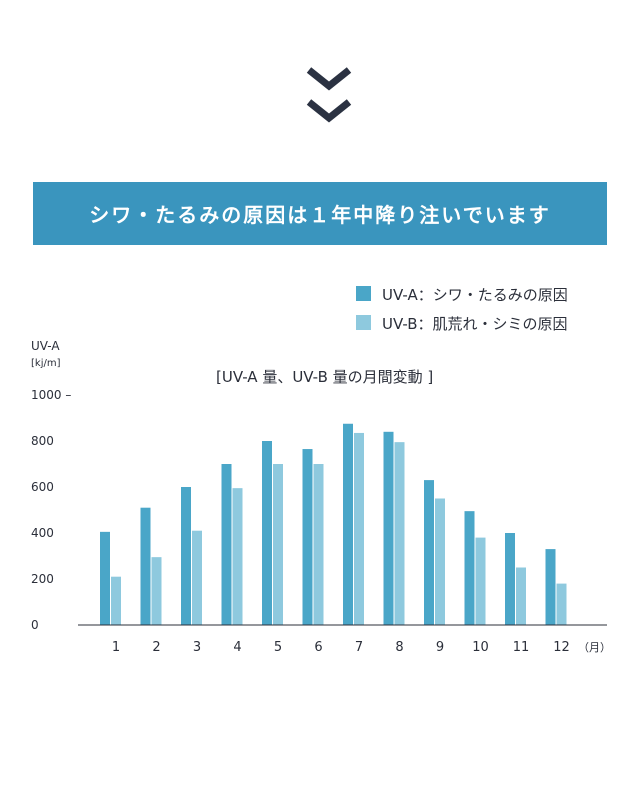 The height and width of the screenshot is (787, 640). I want to click on y-axis-label: UV-A, so click(45, 346).